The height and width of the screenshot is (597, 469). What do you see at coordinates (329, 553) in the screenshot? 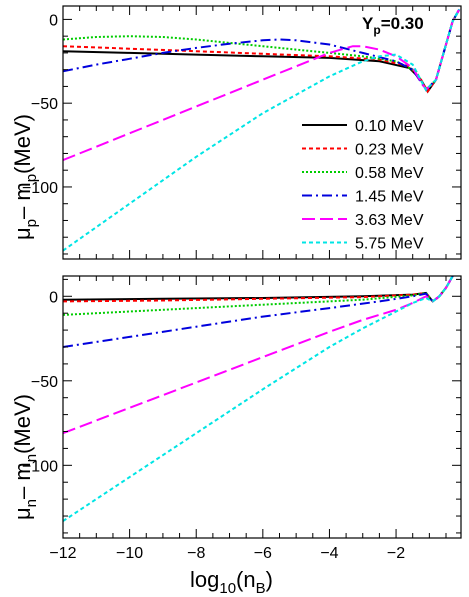
I see `x-tick-label: −4` at bounding box center [329, 553].